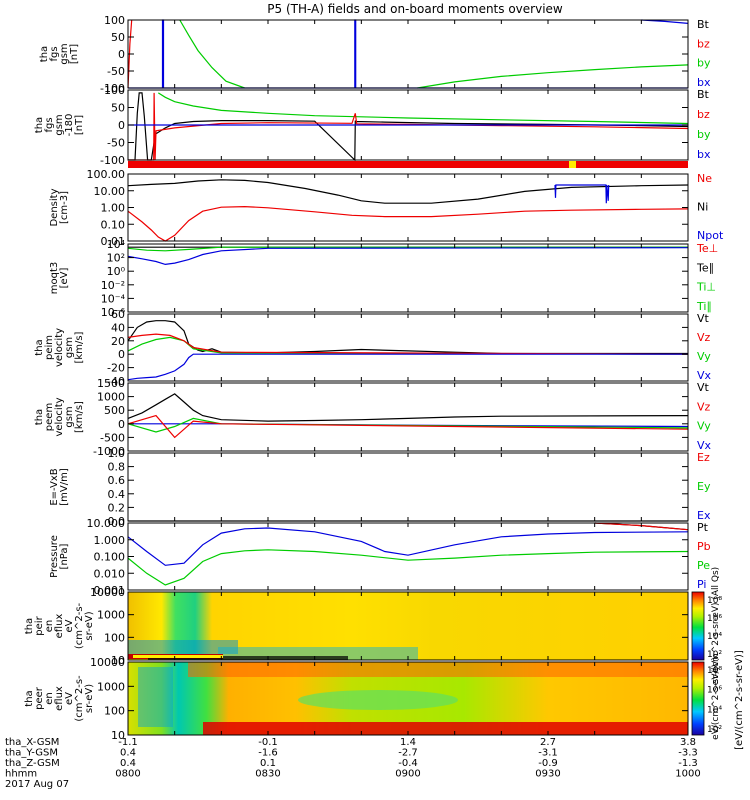 This screenshot has width=750, height=800. I want to click on series-vy, so click(408, 425).